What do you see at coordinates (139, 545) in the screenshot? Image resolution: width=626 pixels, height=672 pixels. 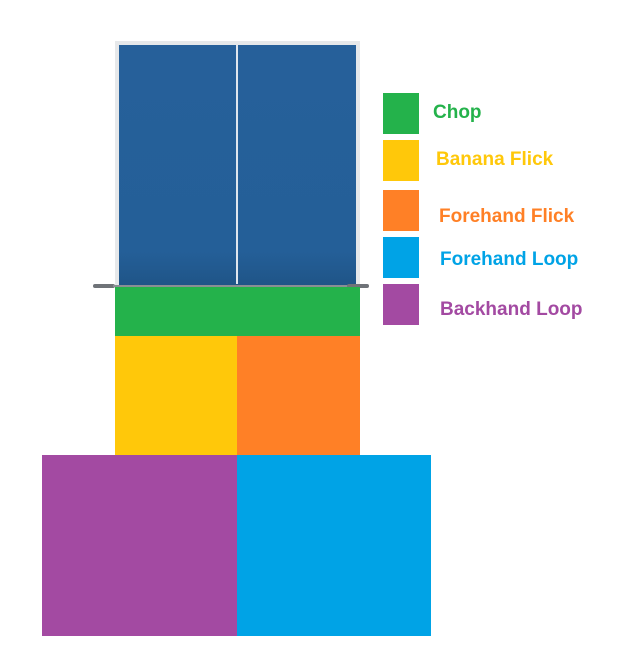 I see `zone-backhand-loop` at bounding box center [139, 545].